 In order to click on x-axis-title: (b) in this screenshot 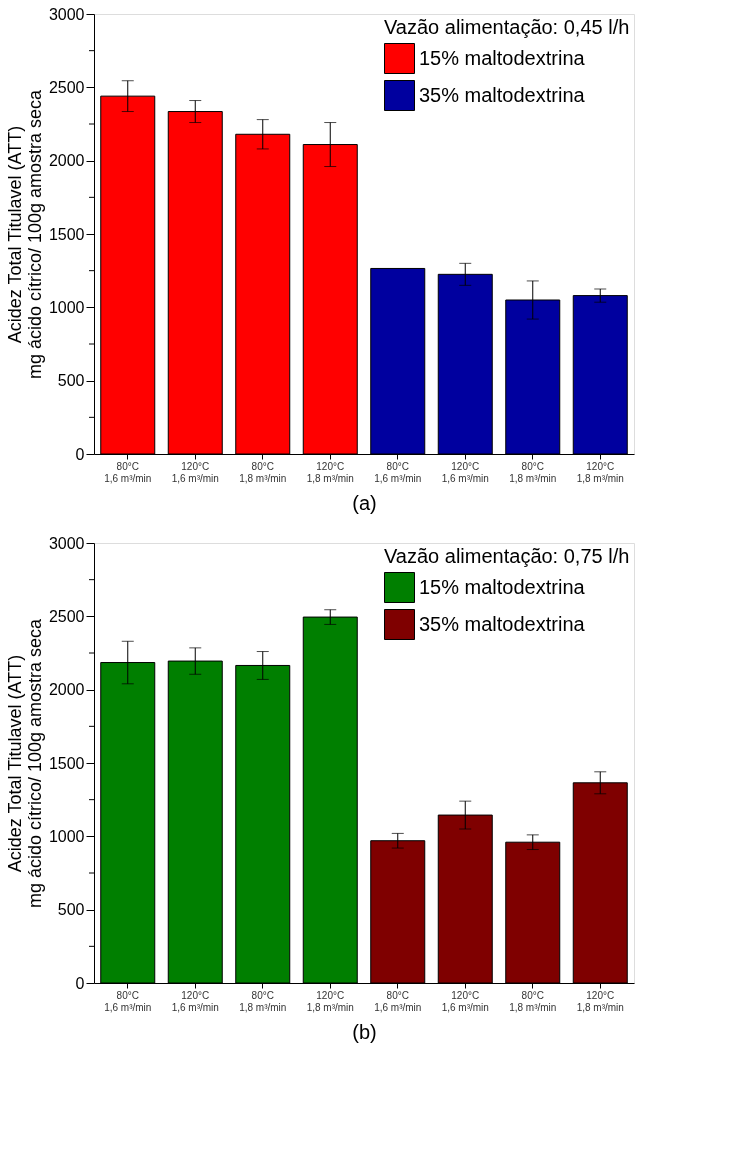, I will do `click(364, 1031)`.